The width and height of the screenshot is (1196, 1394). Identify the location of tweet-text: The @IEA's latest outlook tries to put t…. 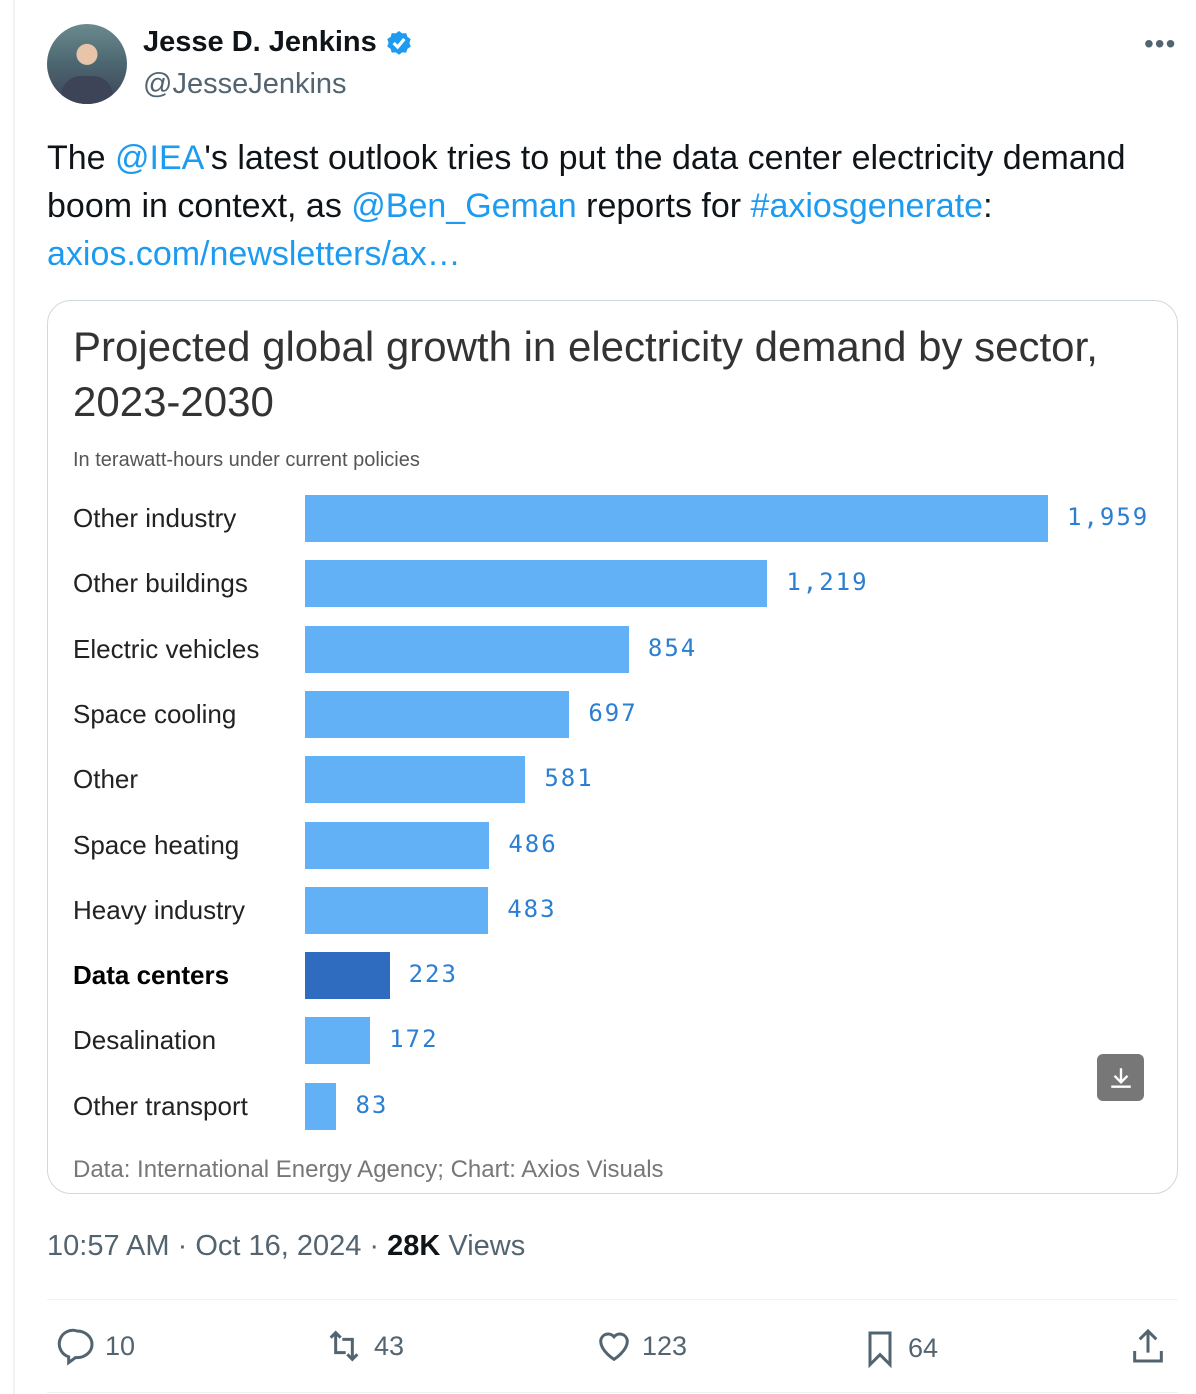
(586, 206).